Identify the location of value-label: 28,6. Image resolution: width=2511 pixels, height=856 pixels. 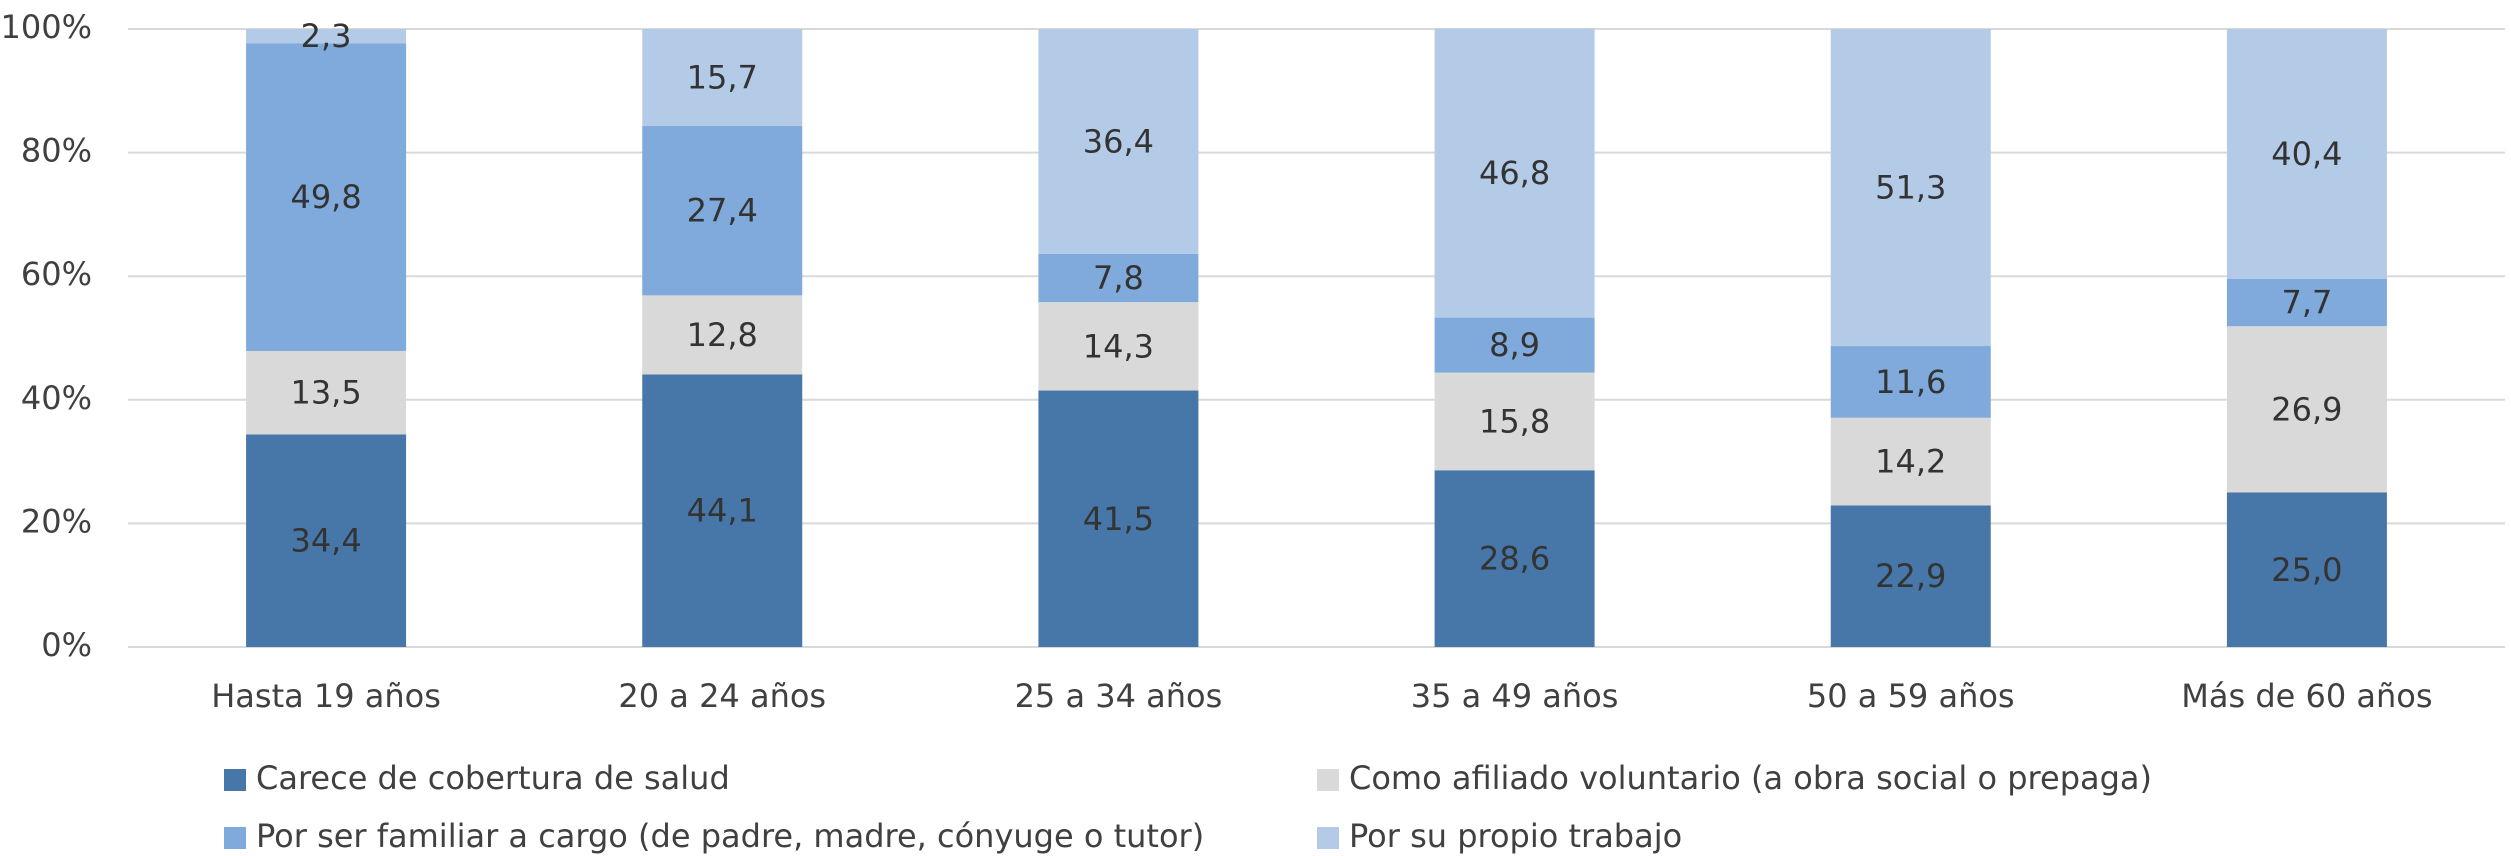
(1514, 559).